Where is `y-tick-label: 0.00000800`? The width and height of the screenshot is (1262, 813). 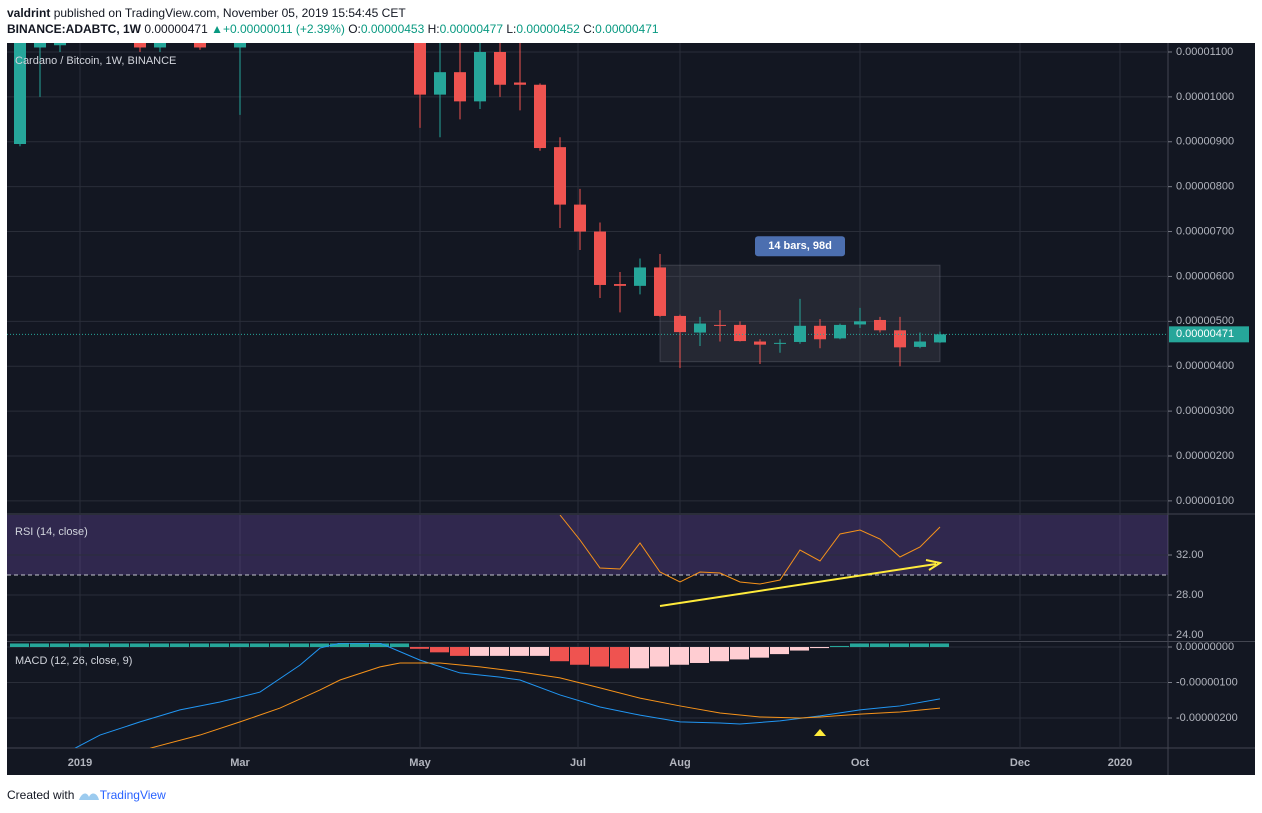
y-tick-label: 0.00000800 is located at coordinates (1205, 187).